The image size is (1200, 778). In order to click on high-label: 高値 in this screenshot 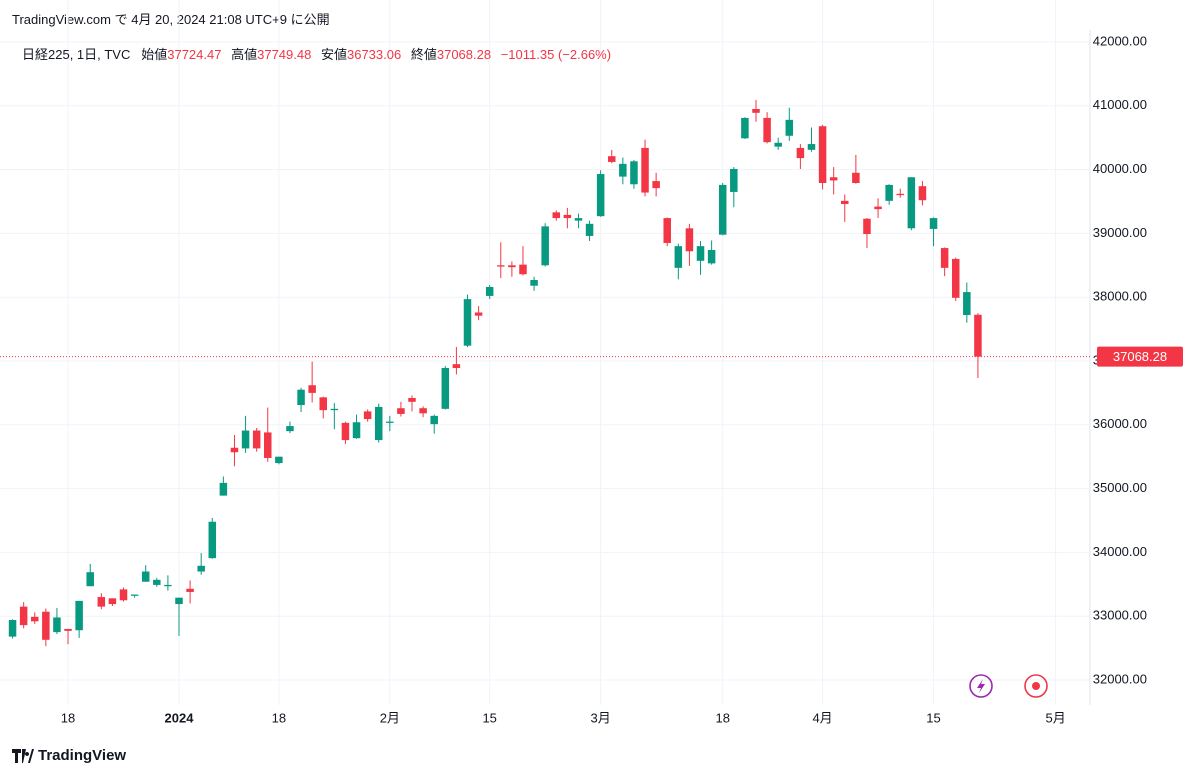, I will do `click(244, 54)`.